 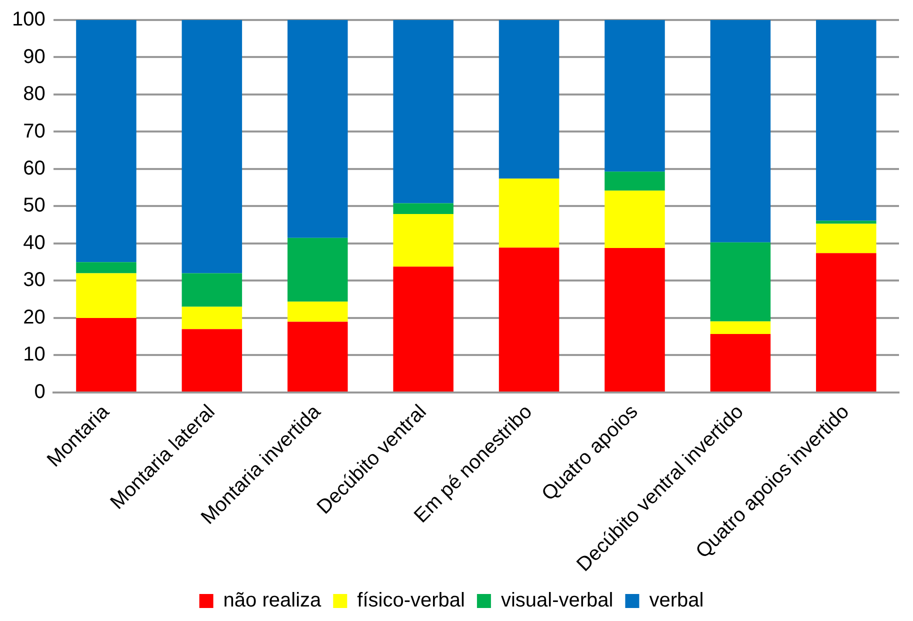 I want to click on y-tick-label: 100, so click(x=29, y=19).